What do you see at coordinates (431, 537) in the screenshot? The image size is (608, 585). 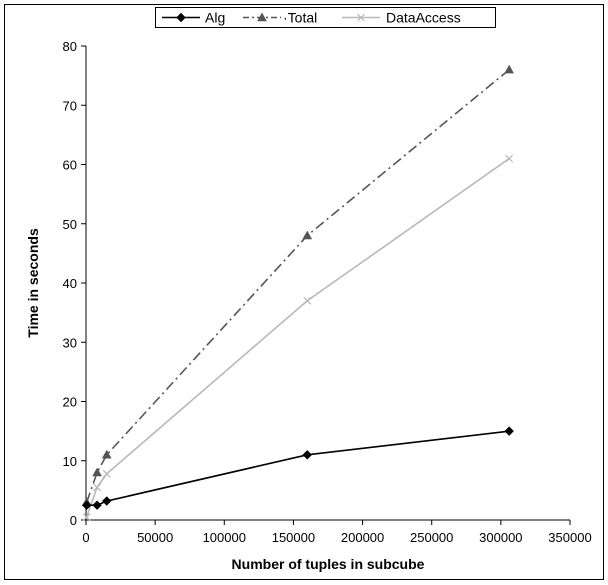 I see `x-tick-label: 250000` at bounding box center [431, 537].